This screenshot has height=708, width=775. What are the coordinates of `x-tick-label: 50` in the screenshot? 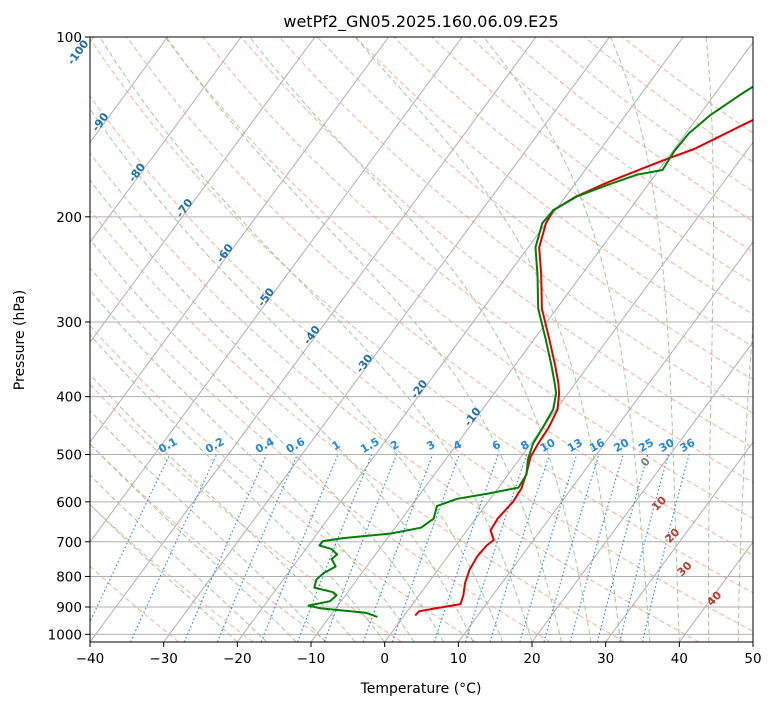 It's located at (752, 659).